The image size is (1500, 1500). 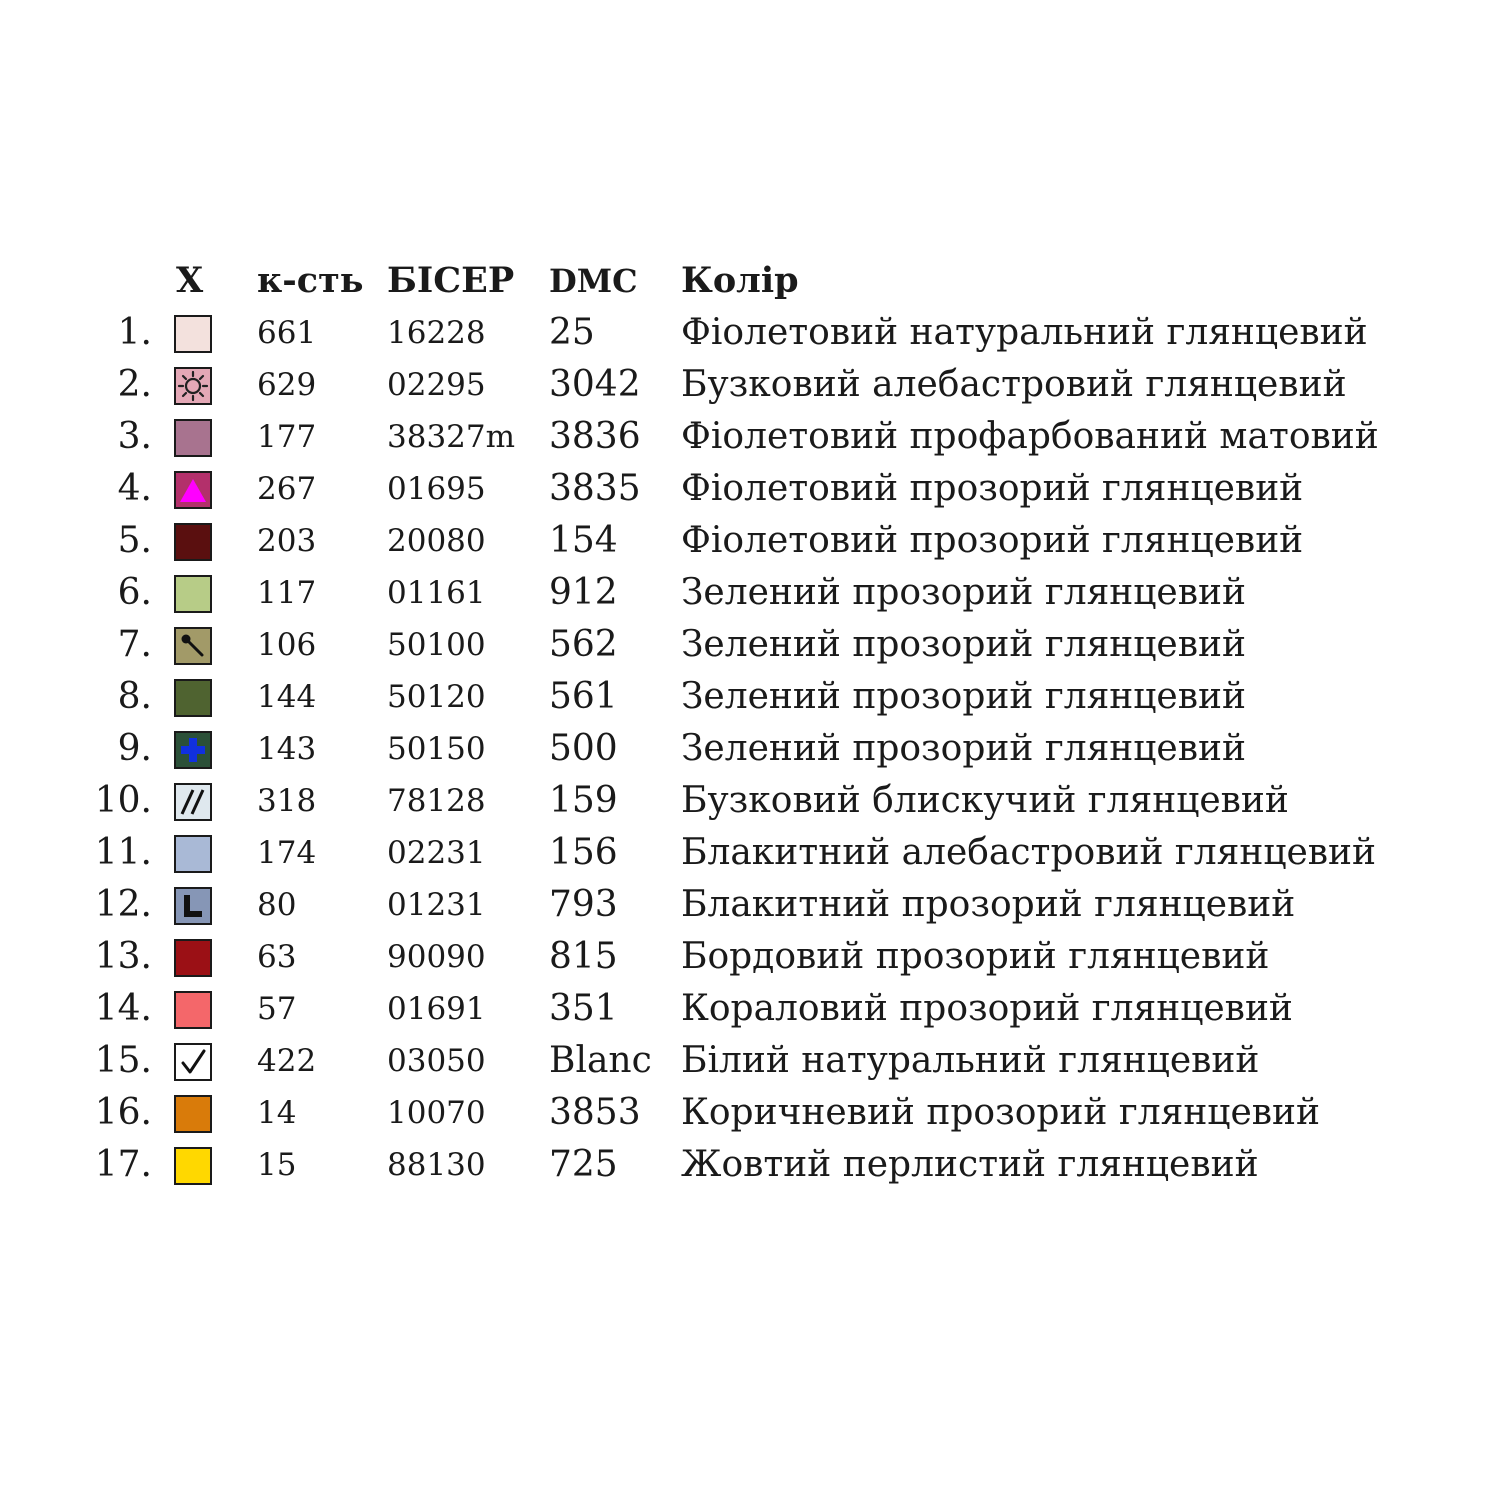 What do you see at coordinates (436, 1009) in the screenshot?
I see `bead-code-cell: 01691` at bounding box center [436, 1009].